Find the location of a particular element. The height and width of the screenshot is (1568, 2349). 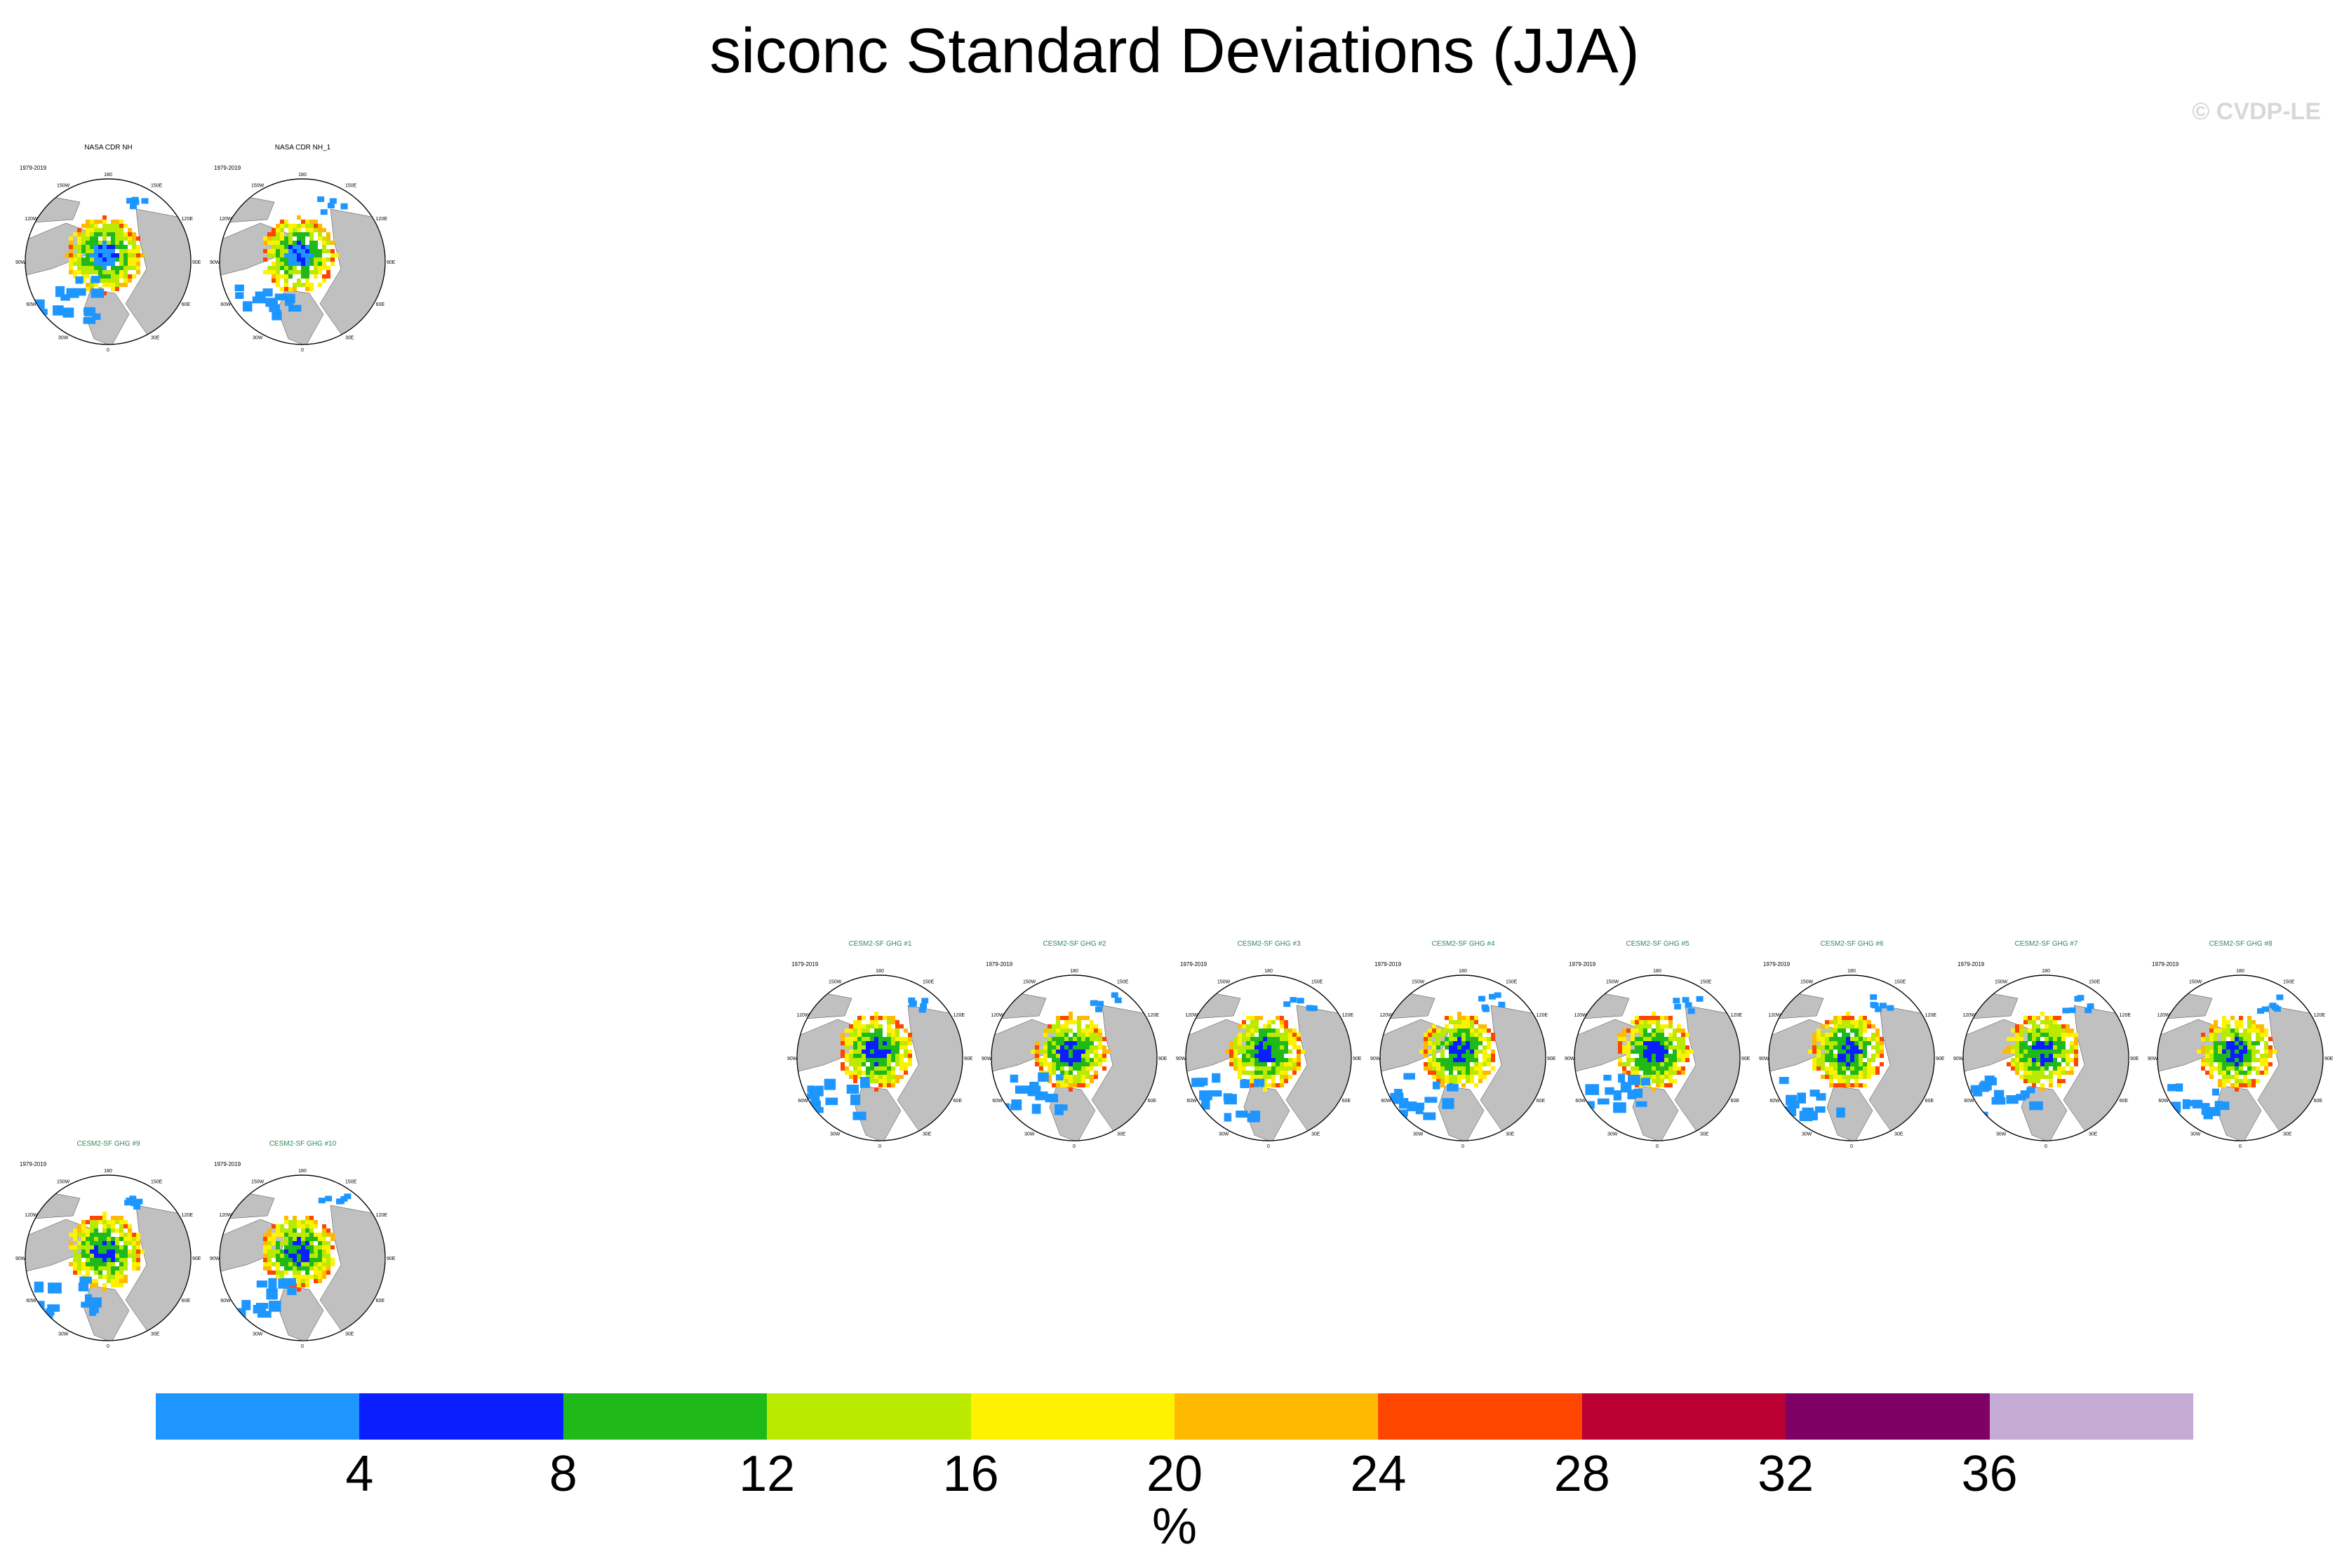

longitude-label: 120W is located at coordinates (997, 1015).